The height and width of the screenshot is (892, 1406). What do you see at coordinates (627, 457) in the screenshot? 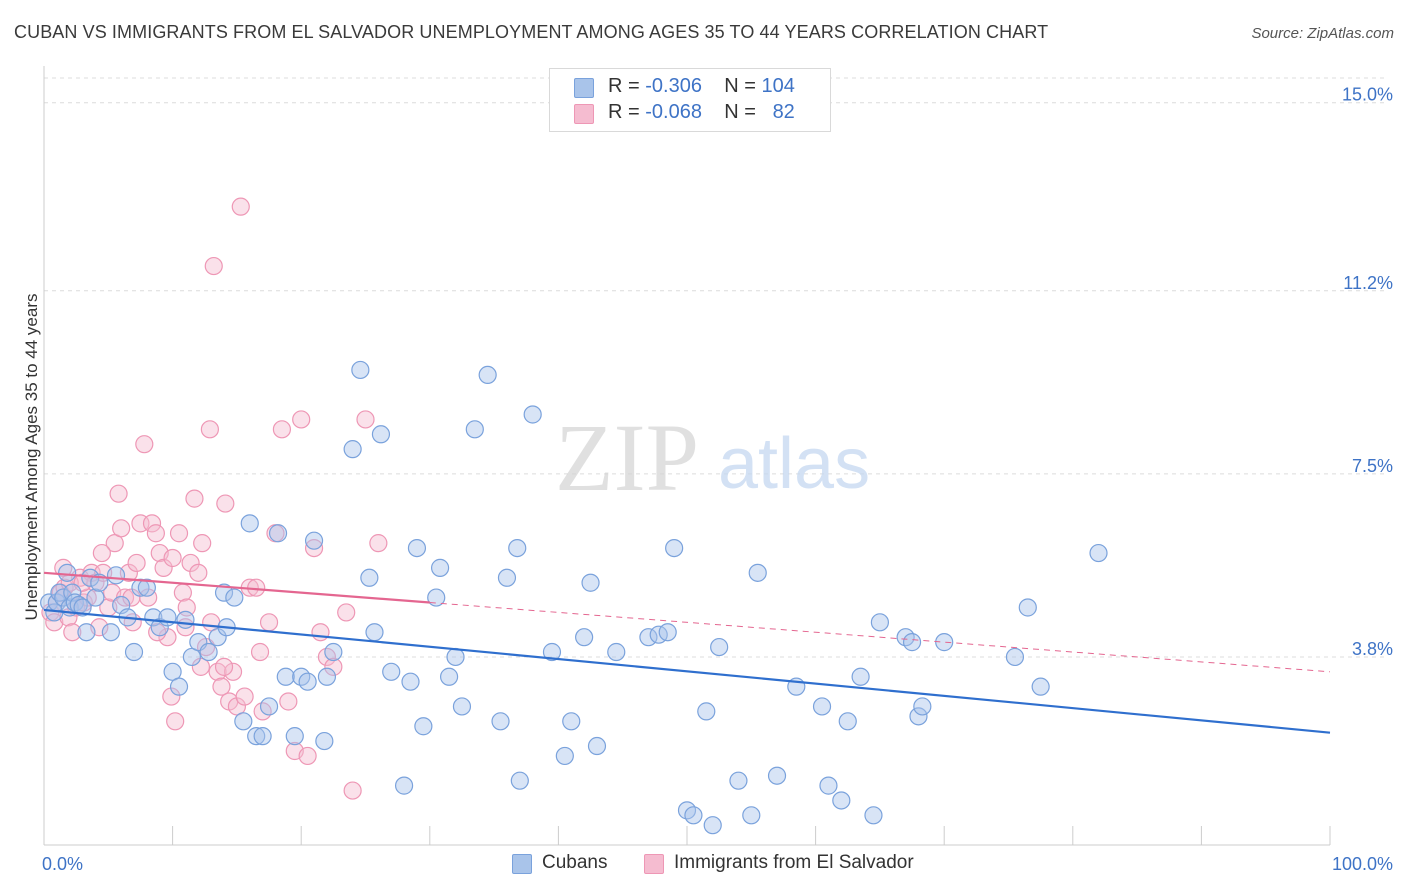
I see `watermark-zip: ZIP` at bounding box center [627, 457].